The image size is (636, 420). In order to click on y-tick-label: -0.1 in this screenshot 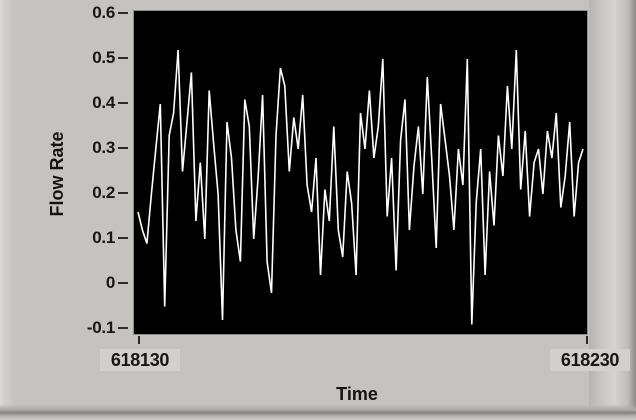, I will do `click(100, 327)`.